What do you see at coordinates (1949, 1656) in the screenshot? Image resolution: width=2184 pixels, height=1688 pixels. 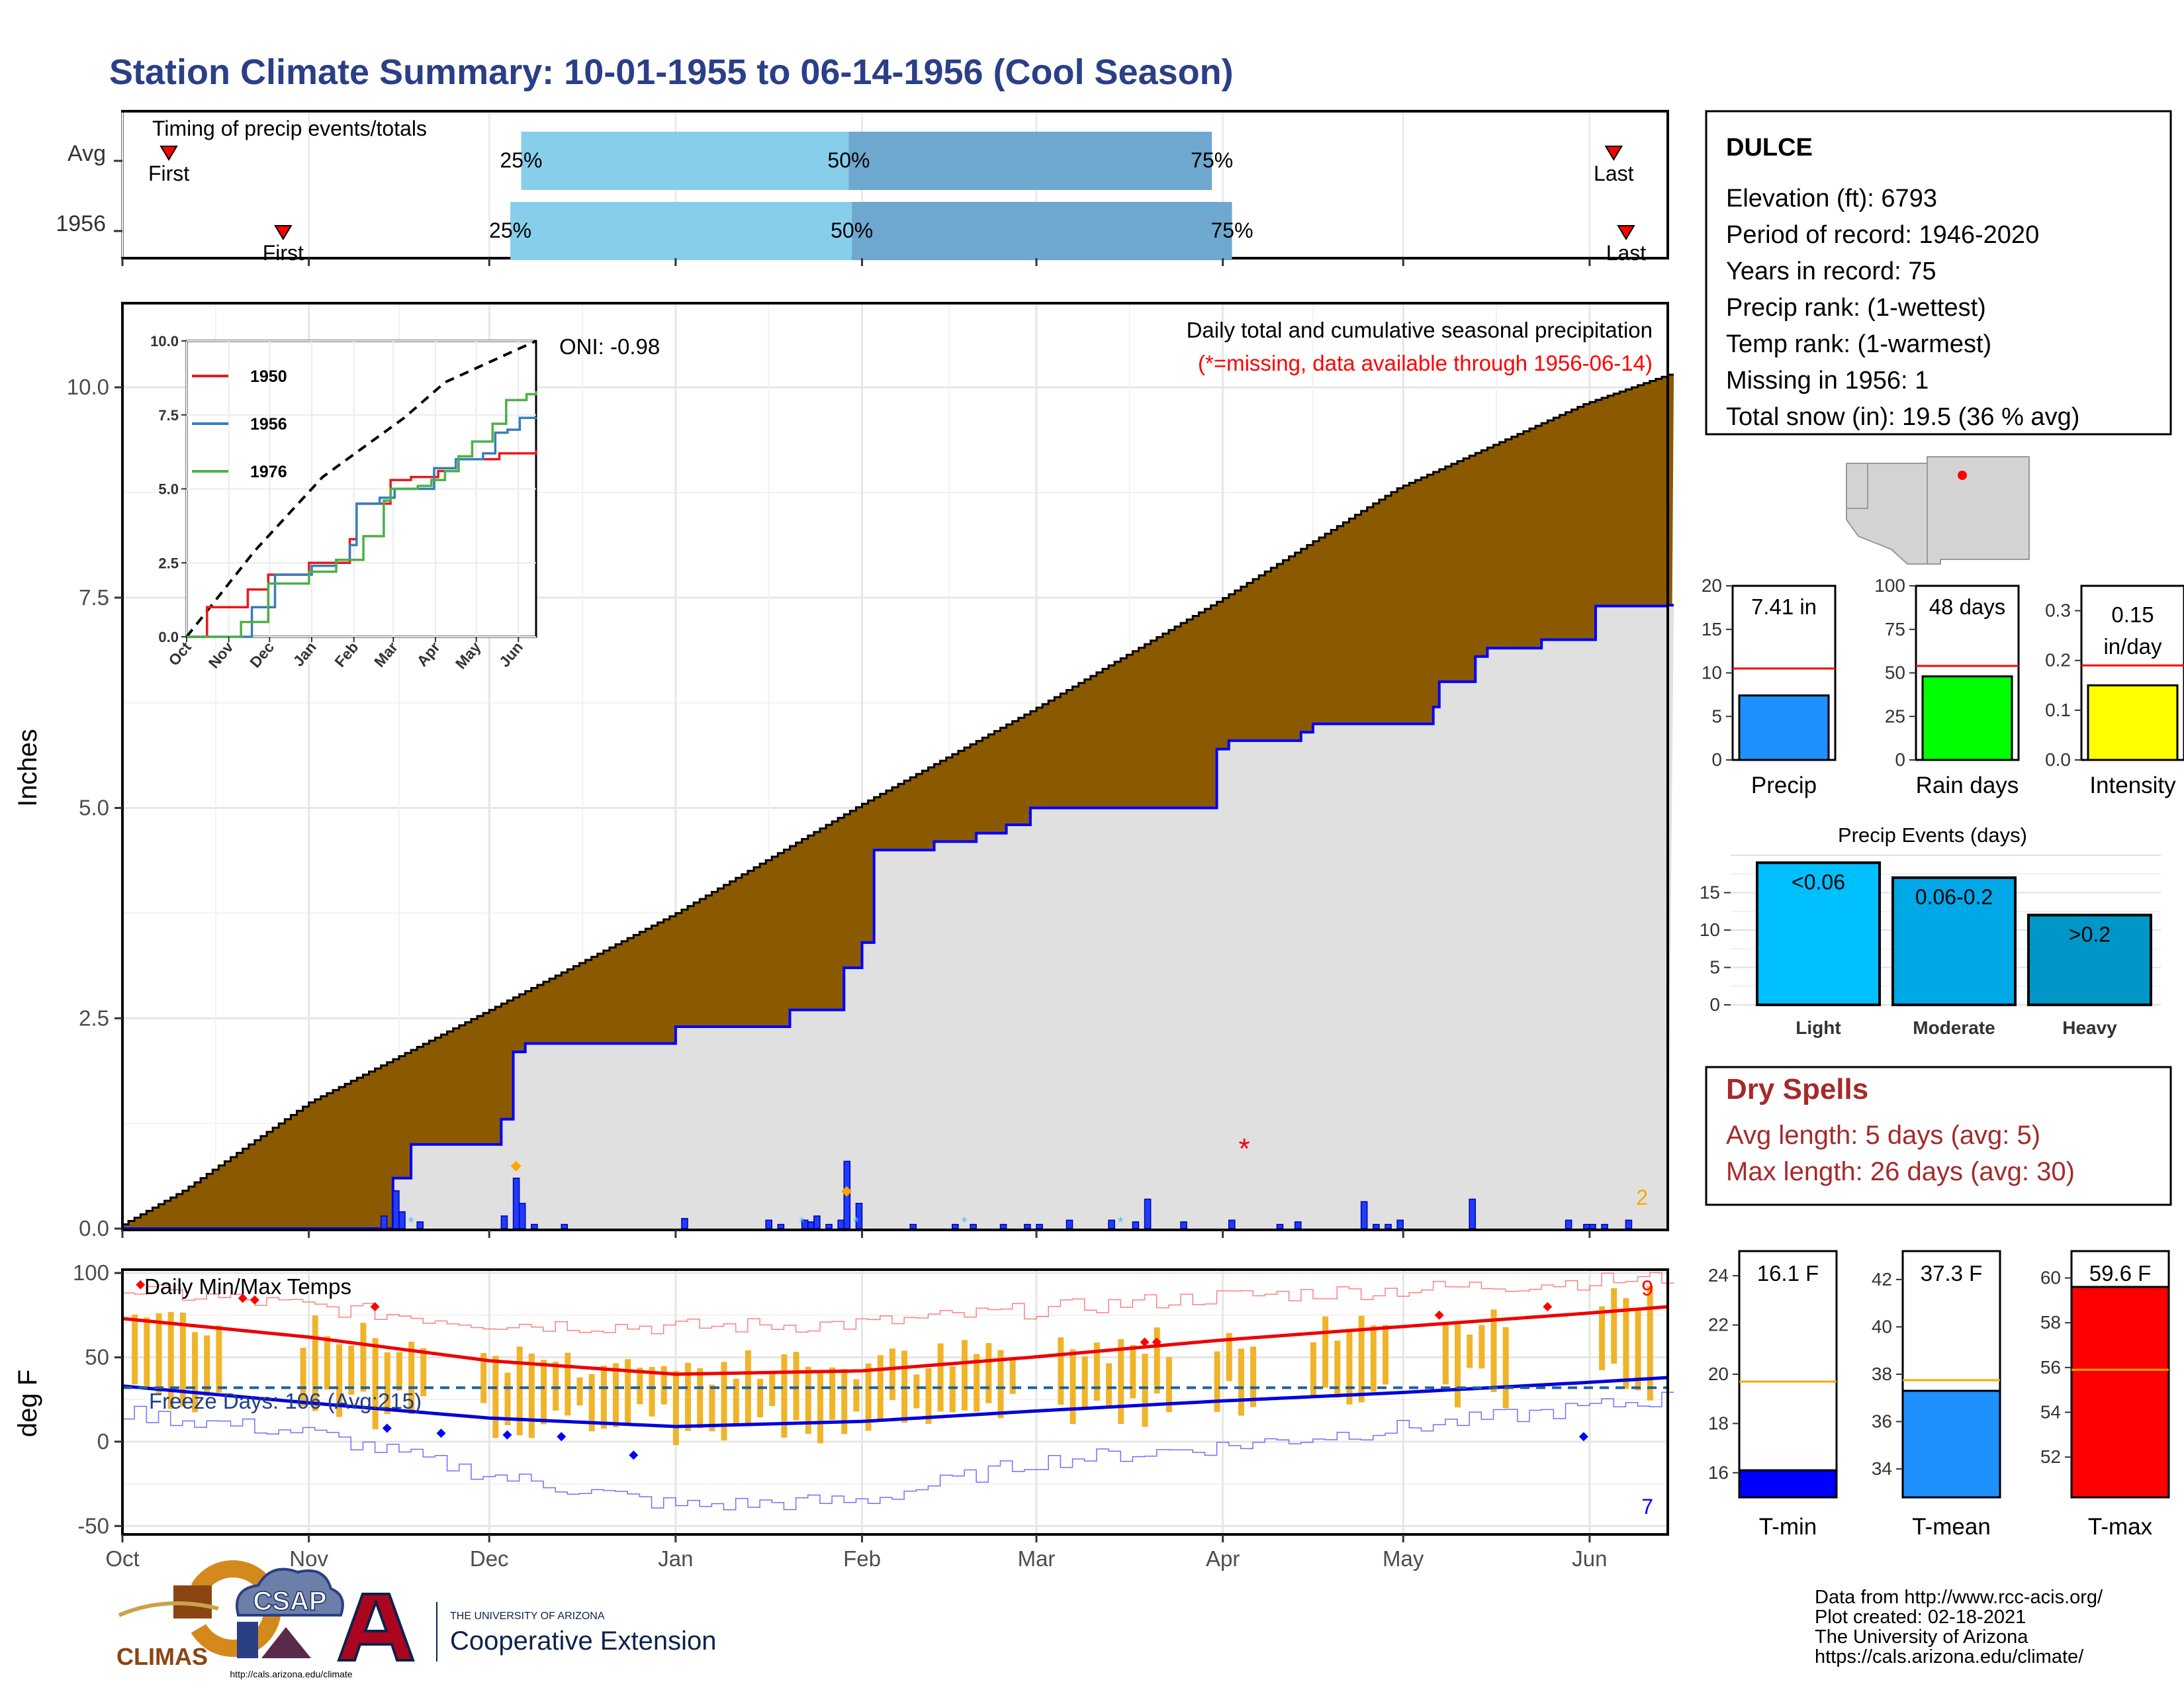 I see `footer-url: https://cals.arizona.edu/climate/` at bounding box center [1949, 1656].